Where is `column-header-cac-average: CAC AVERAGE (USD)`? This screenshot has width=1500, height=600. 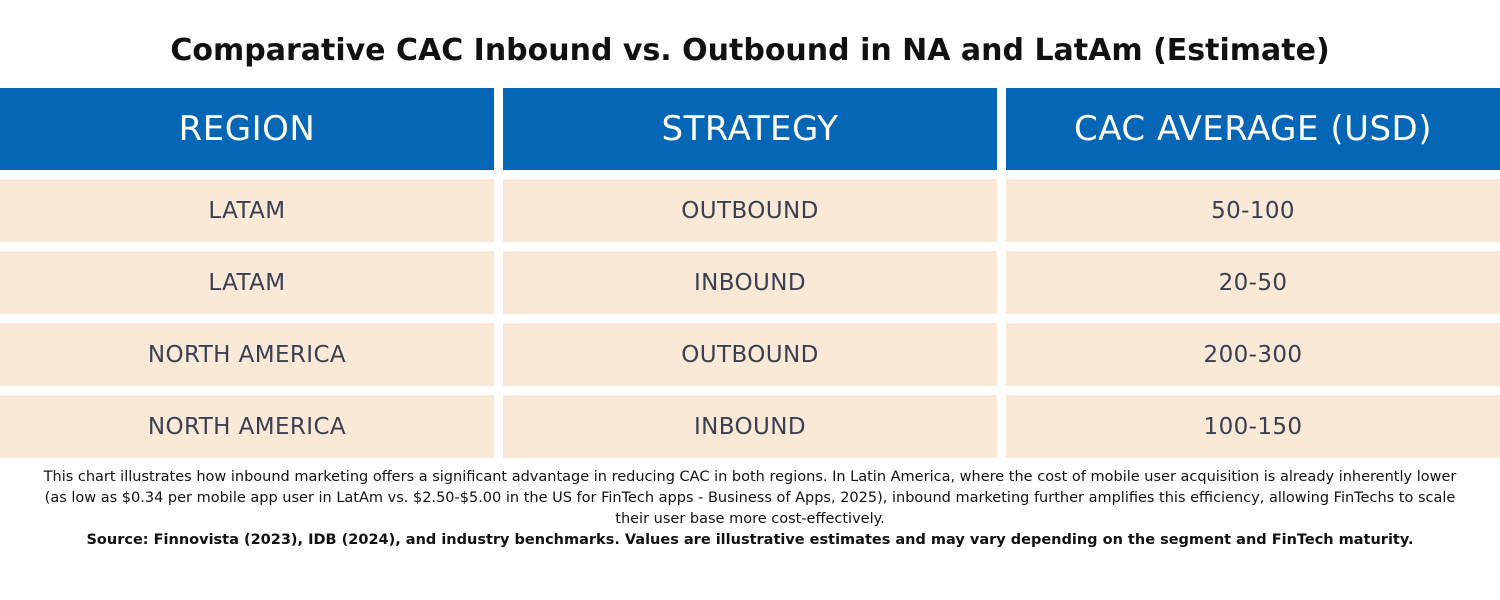
column-header-cac-average: CAC AVERAGE (USD) is located at coordinates (1253, 129).